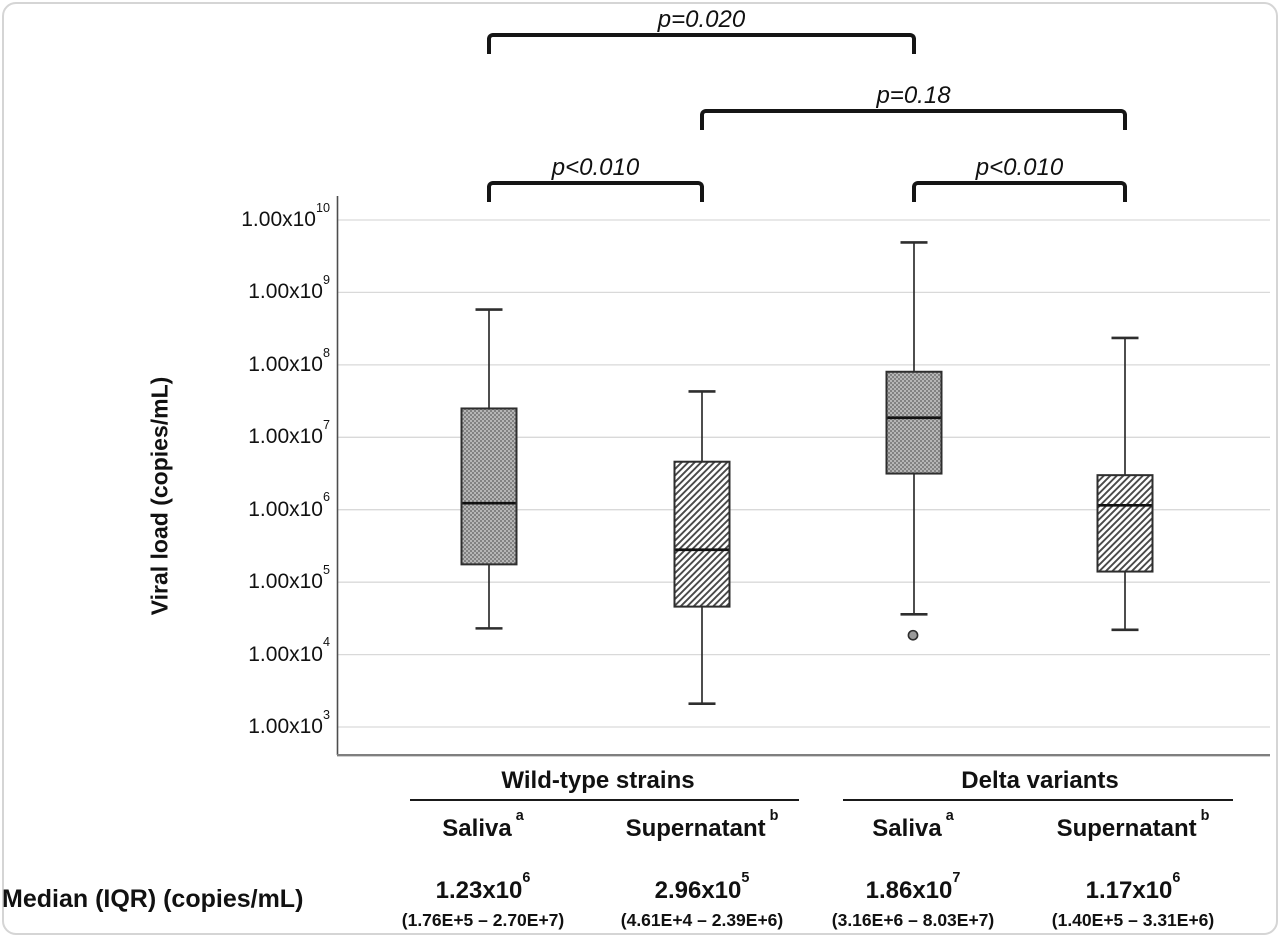 The height and width of the screenshot is (937, 1280). What do you see at coordinates (483, 886) in the screenshot?
I see `median-value: 1.23x10⁶` at bounding box center [483, 886].